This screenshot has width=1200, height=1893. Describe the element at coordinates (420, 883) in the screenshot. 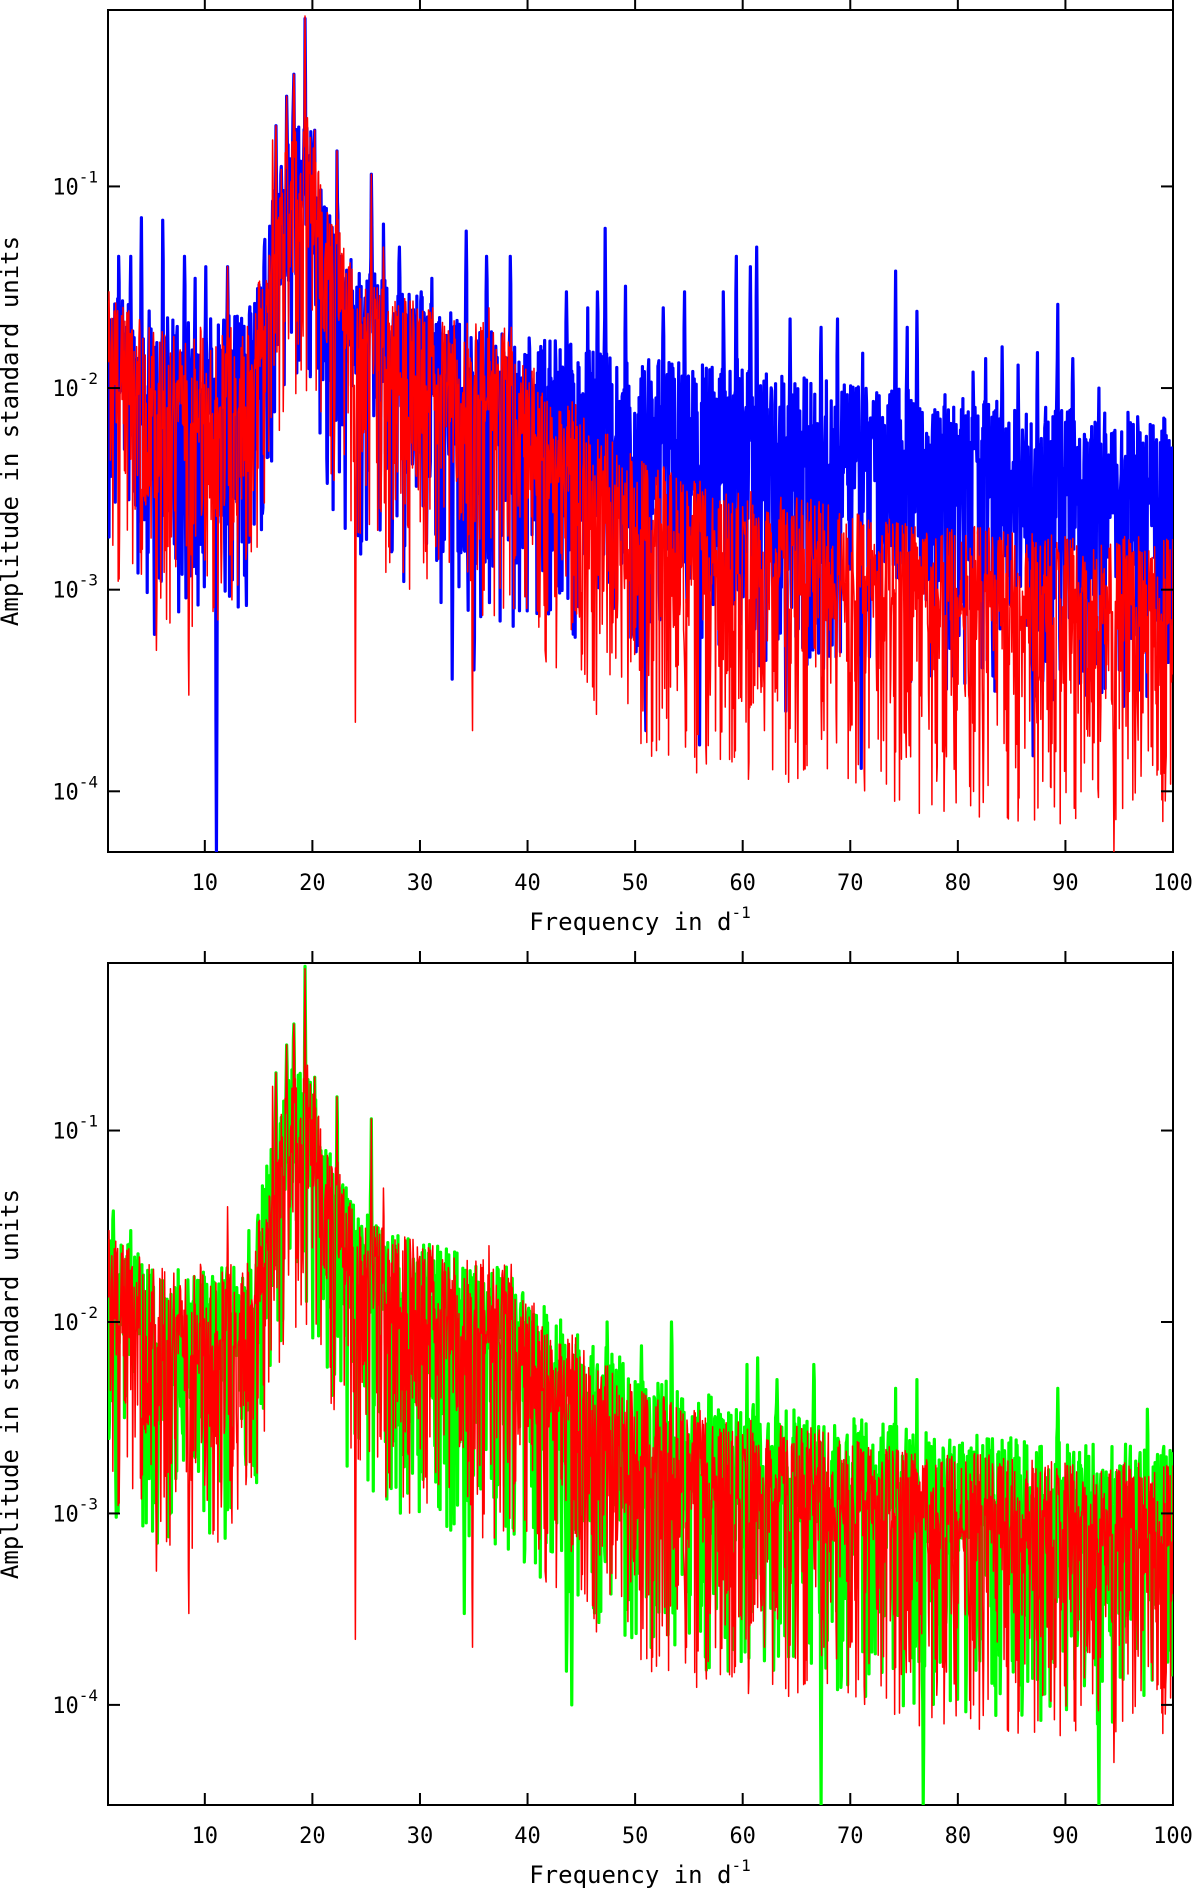

I see `top-x-tick-label: 30` at that location.